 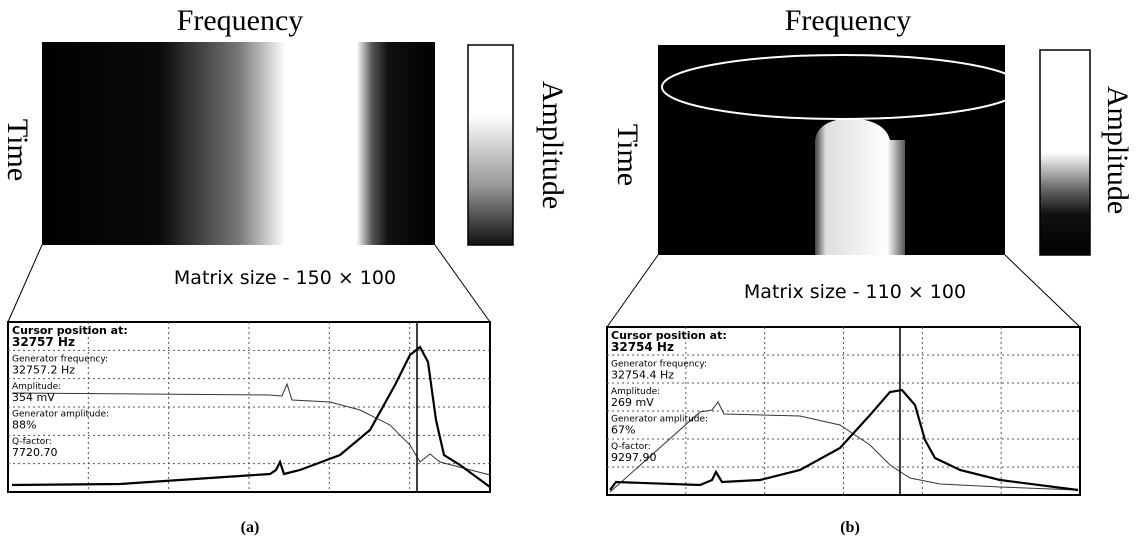 What do you see at coordinates (33, 397) in the screenshot?
I see `readout-value: 354 mV` at bounding box center [33, 397].